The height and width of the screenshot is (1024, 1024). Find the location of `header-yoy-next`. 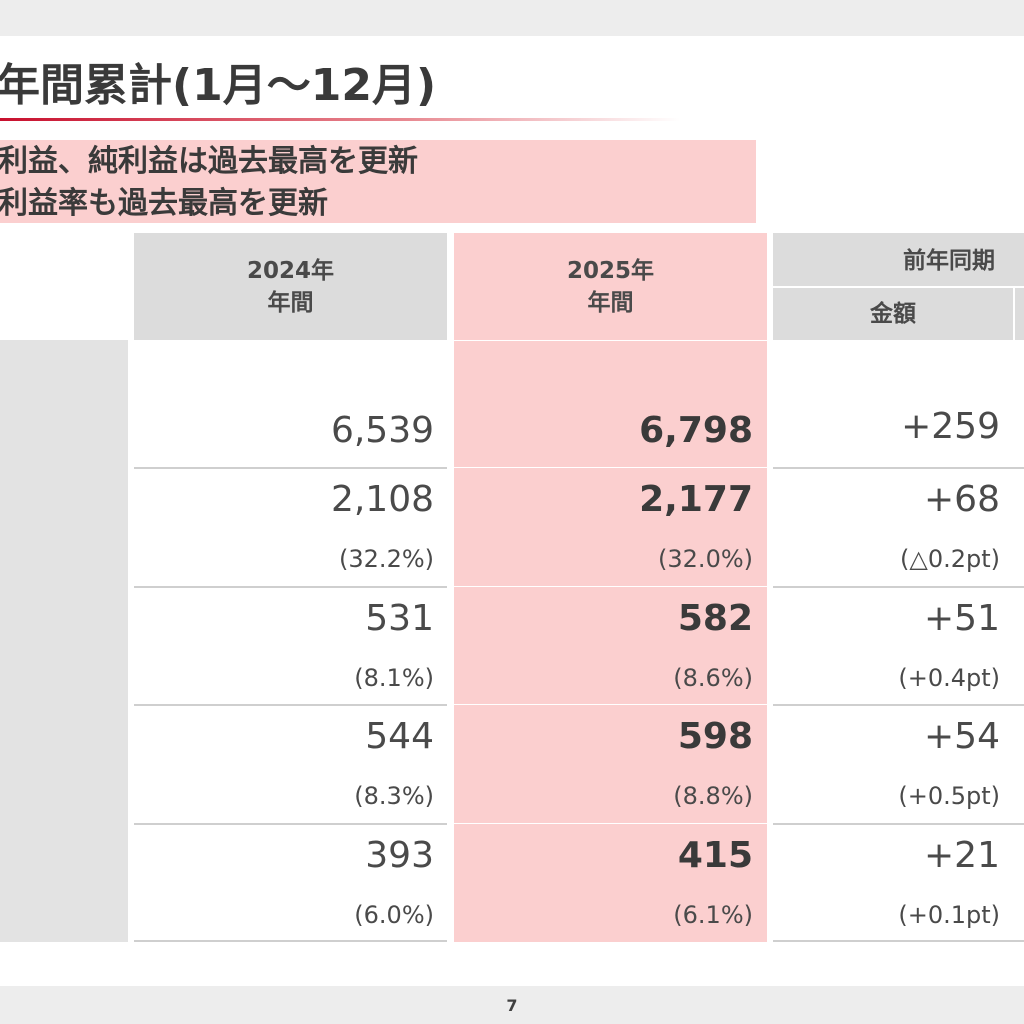

header-yoy-next is located at coordinates (1019, 314).